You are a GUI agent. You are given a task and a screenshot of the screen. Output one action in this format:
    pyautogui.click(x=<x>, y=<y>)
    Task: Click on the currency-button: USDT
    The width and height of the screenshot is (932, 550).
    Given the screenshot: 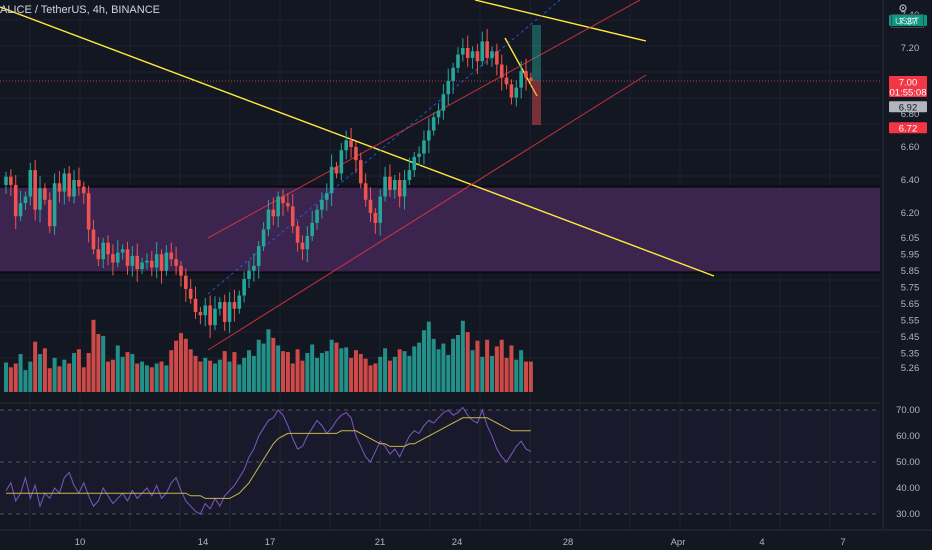 What is the action you would take?
    pyautogui.click(x=907, y=21)
    